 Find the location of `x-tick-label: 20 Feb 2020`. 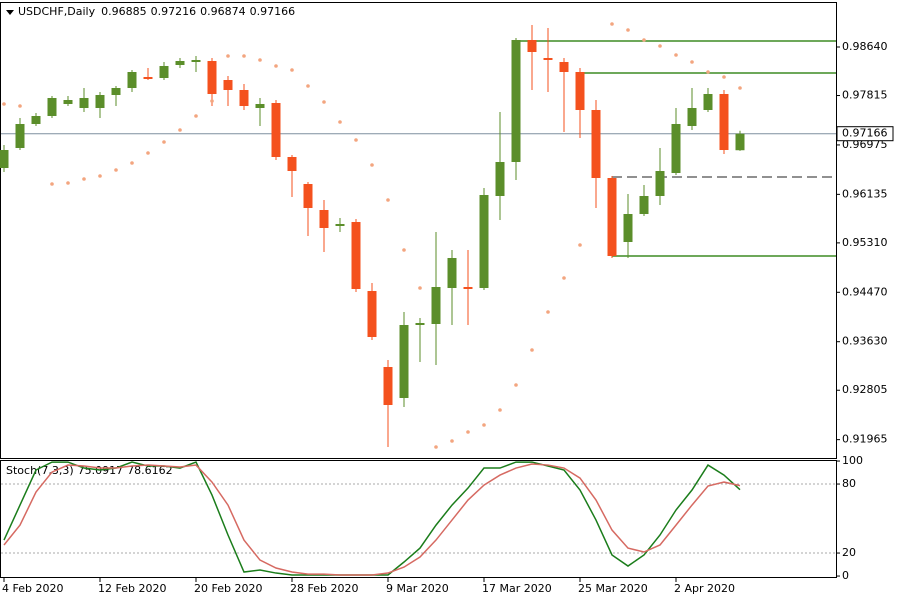

x-tick-label: 20 Feb 2020 is located at coordinates (228, 588).